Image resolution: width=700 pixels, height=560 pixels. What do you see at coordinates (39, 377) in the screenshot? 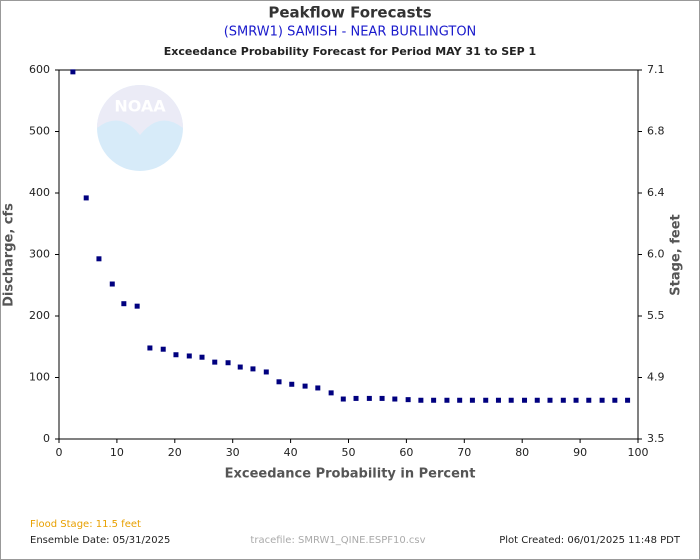
I see `y-tick-label: 100` at bounding box center [39, 377].